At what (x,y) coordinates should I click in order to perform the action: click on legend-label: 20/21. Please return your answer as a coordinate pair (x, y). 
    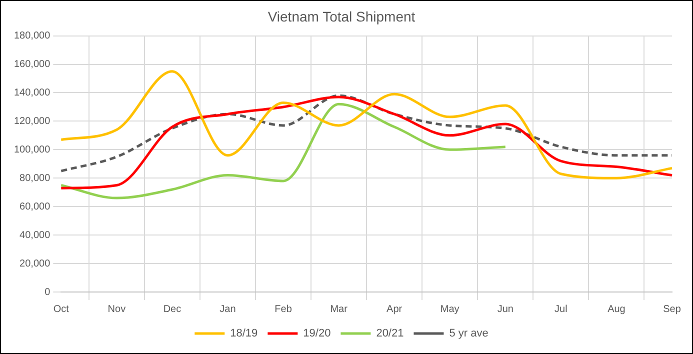
    Looking at the image, I should click on (390, 334).